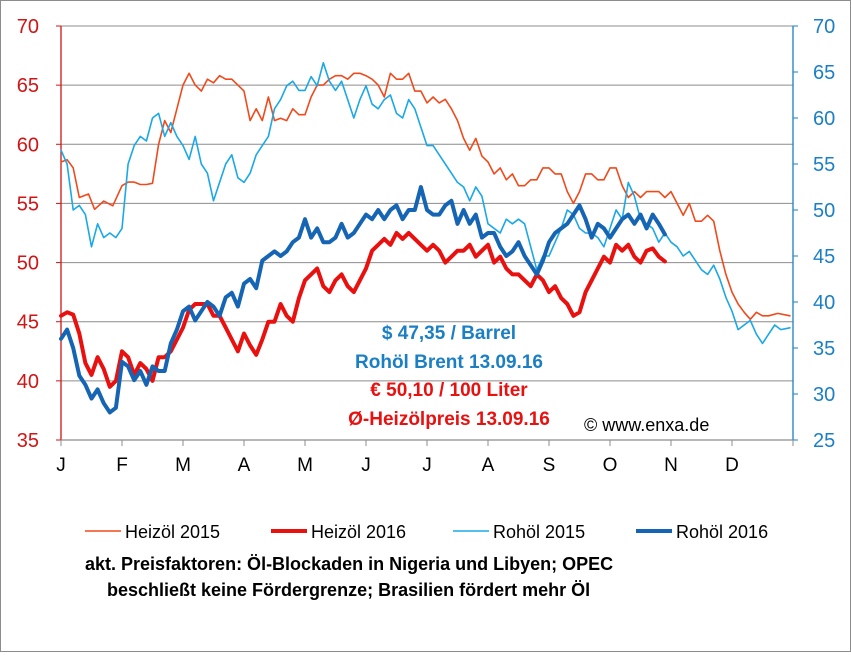 This screenshot has width=851, height=656. Describe the element at coordinates (28, 323) in the screenshot. I see `y-left-tick-label: 45` at that location.